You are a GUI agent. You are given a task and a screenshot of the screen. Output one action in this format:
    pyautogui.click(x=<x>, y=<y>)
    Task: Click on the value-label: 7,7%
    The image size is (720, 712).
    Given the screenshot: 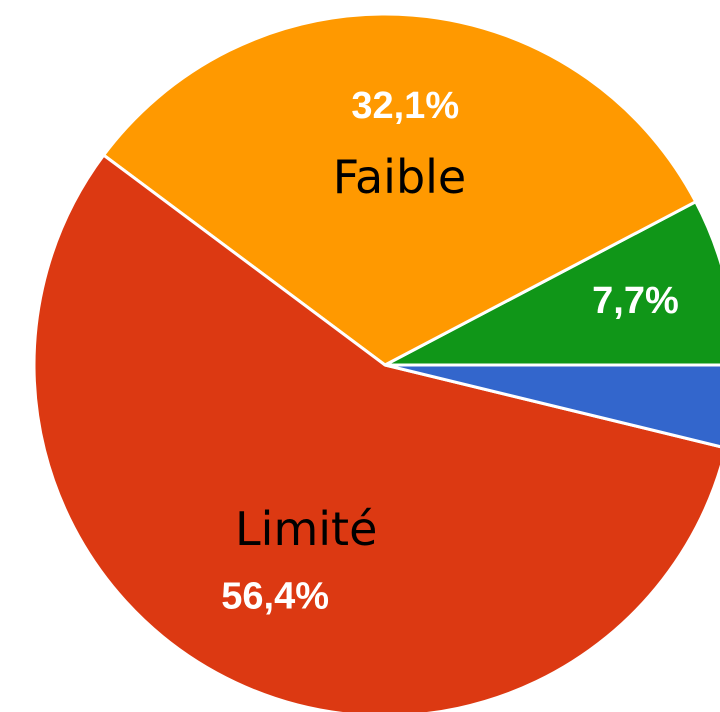 What is the action you would take?
    pyautogui.click(x=635, y=301)
    